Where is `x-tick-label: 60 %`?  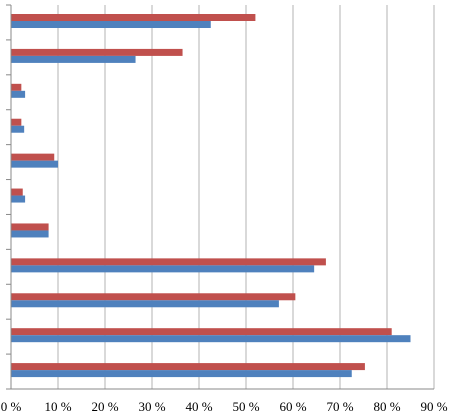 x-tick-label: 60 % is located at coordinates (292, 406).